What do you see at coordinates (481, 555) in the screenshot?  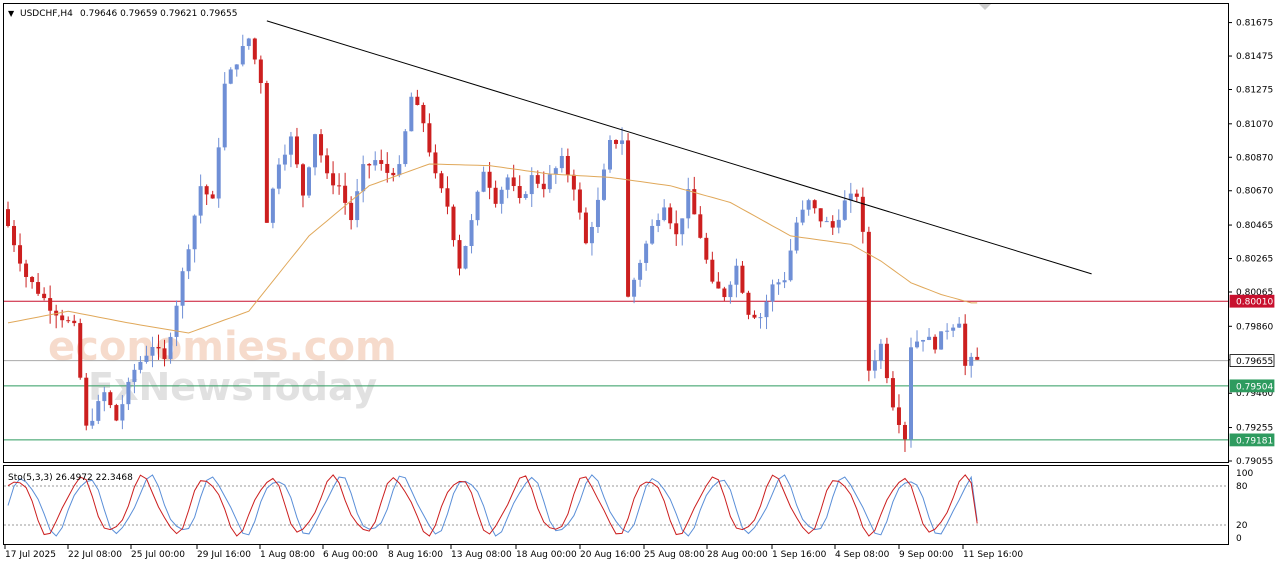 I see `time-tick-label: 13 Aug 08:00` at bounding box center [481, 555].